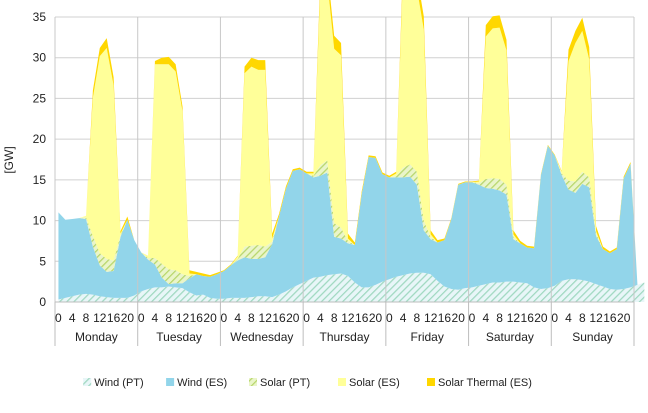 The height and width of the screenshot is (413, 648). I want to click on area-wind-pt, so click(351, 287).